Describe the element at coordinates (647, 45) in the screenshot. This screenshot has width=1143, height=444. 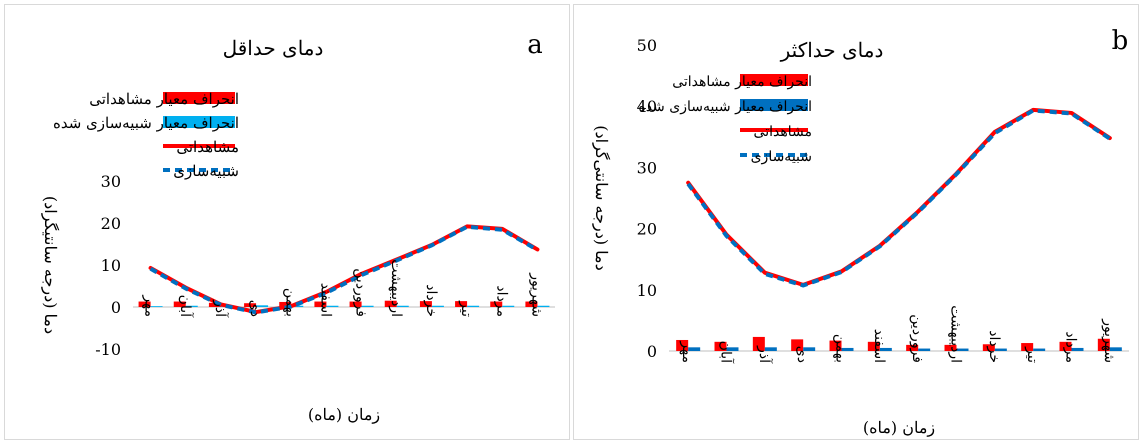
I see `y-tick-label: 50` at that location.